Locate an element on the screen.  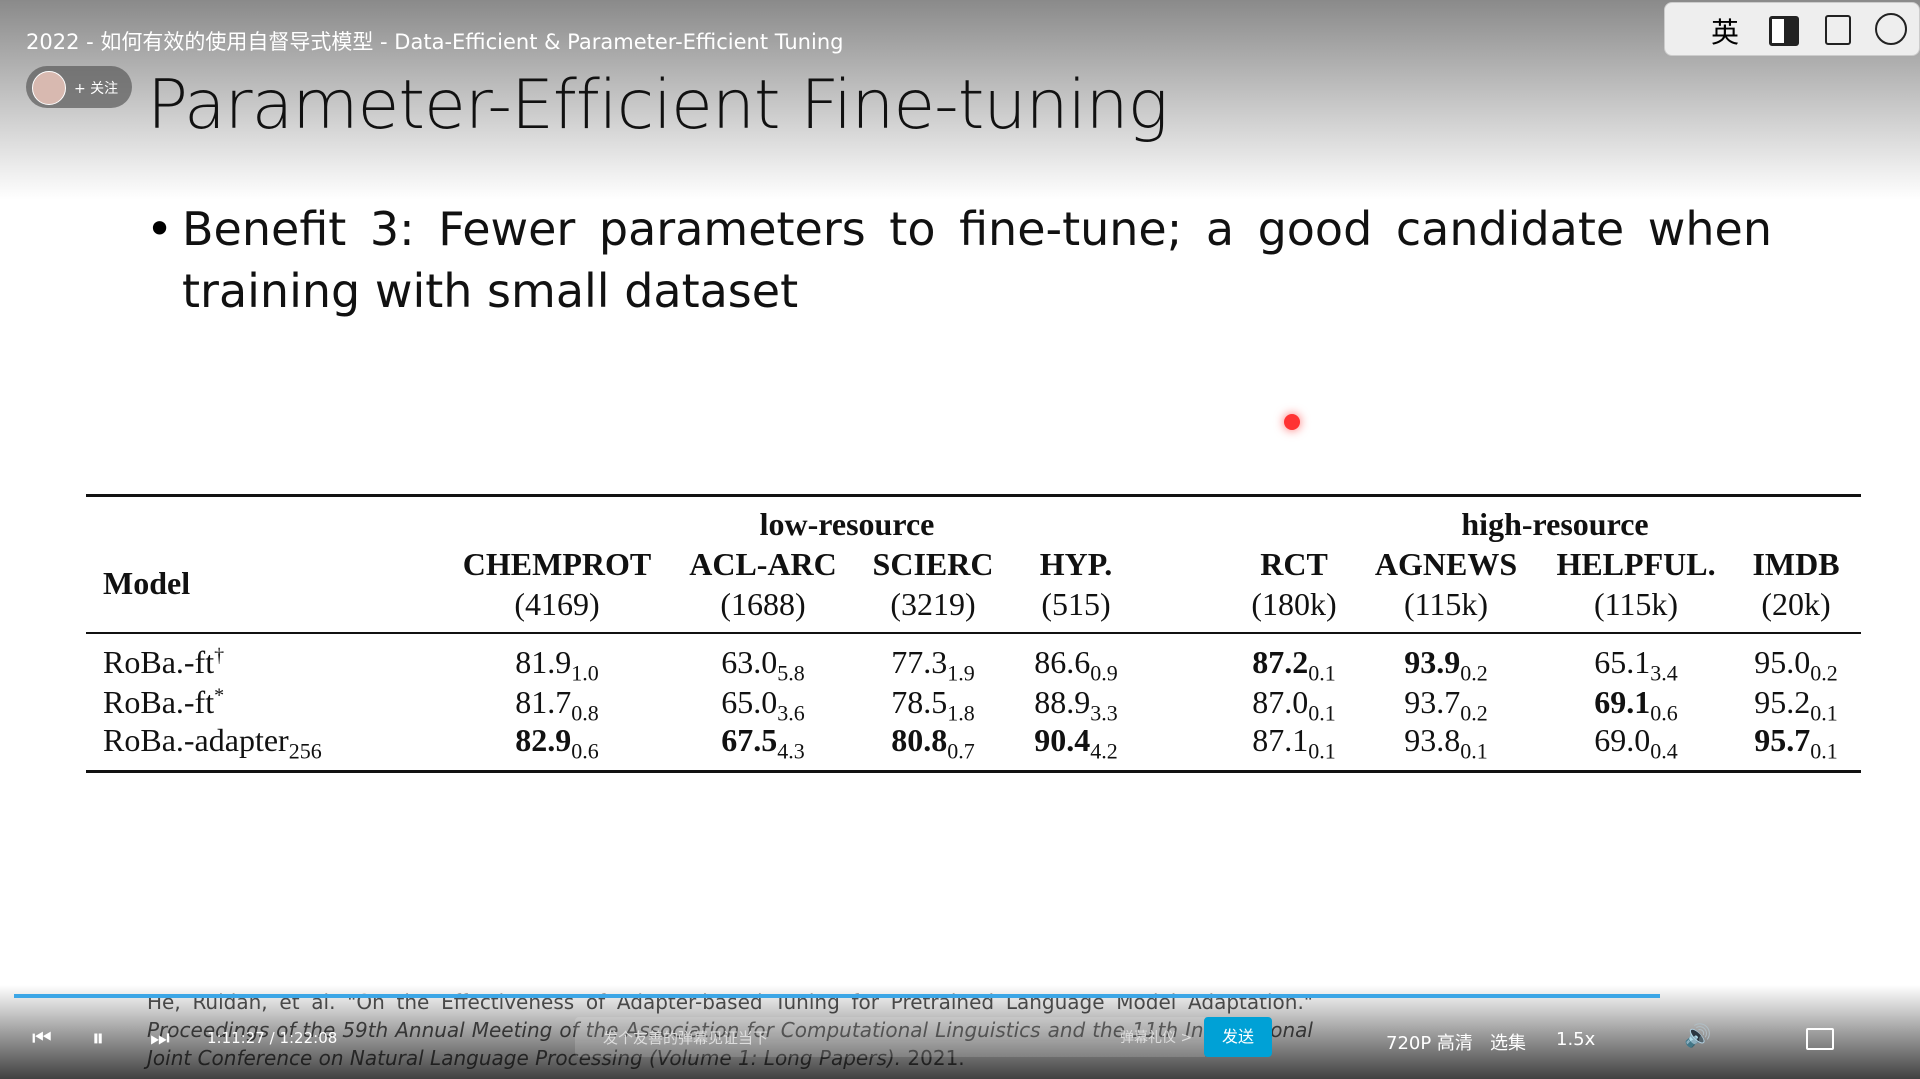
cell: 69.00.4 is located at coordinates (1636, 743).